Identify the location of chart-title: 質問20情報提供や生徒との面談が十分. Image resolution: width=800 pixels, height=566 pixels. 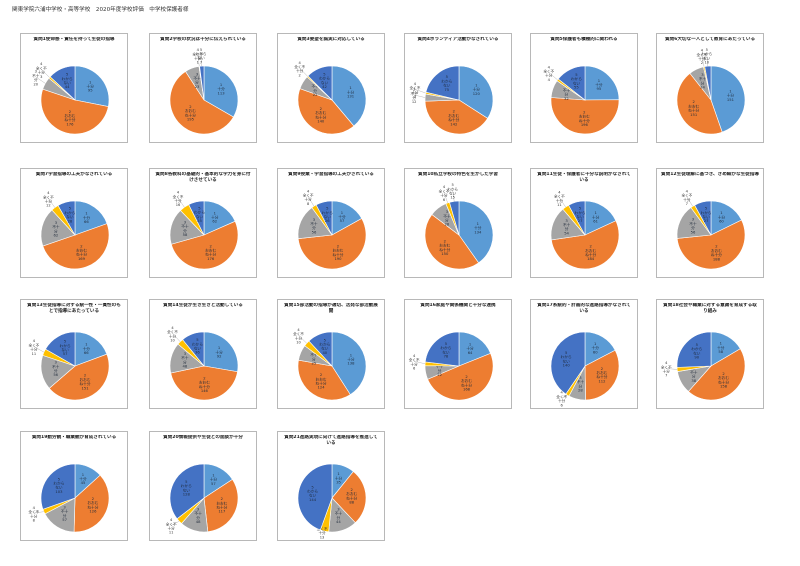
(203, 437).